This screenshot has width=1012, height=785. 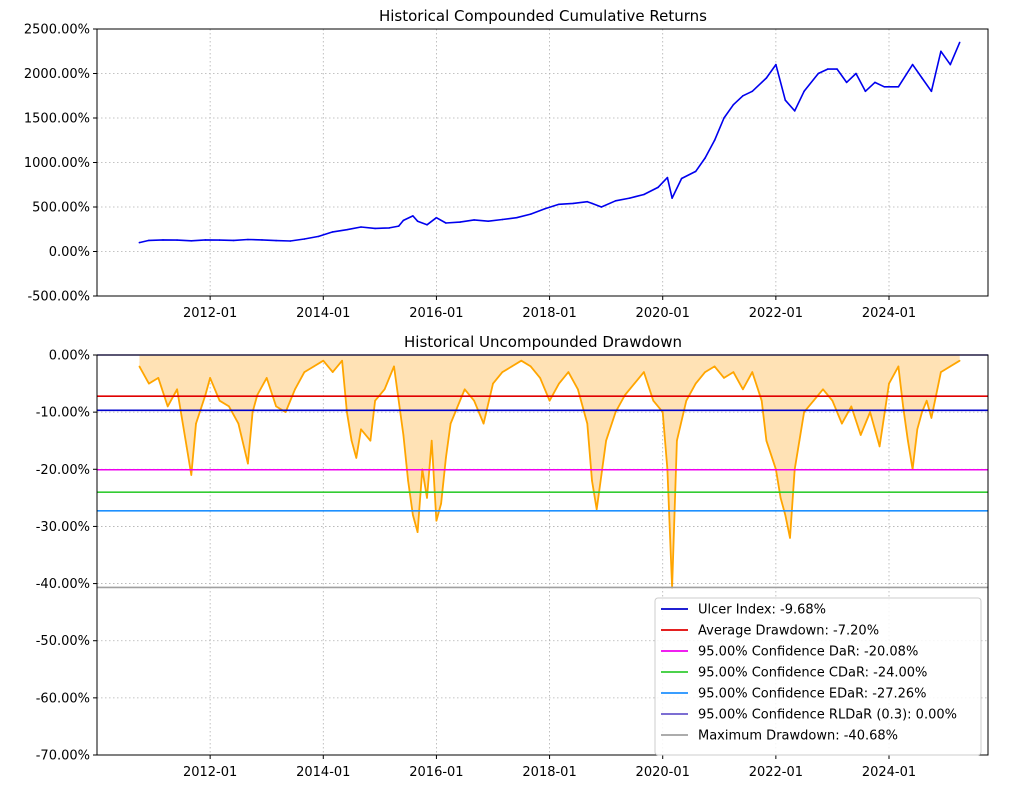 I want to click on drawdown-chart-title: Historical Uncompounded Drawdown, so click(x=543, y=342).